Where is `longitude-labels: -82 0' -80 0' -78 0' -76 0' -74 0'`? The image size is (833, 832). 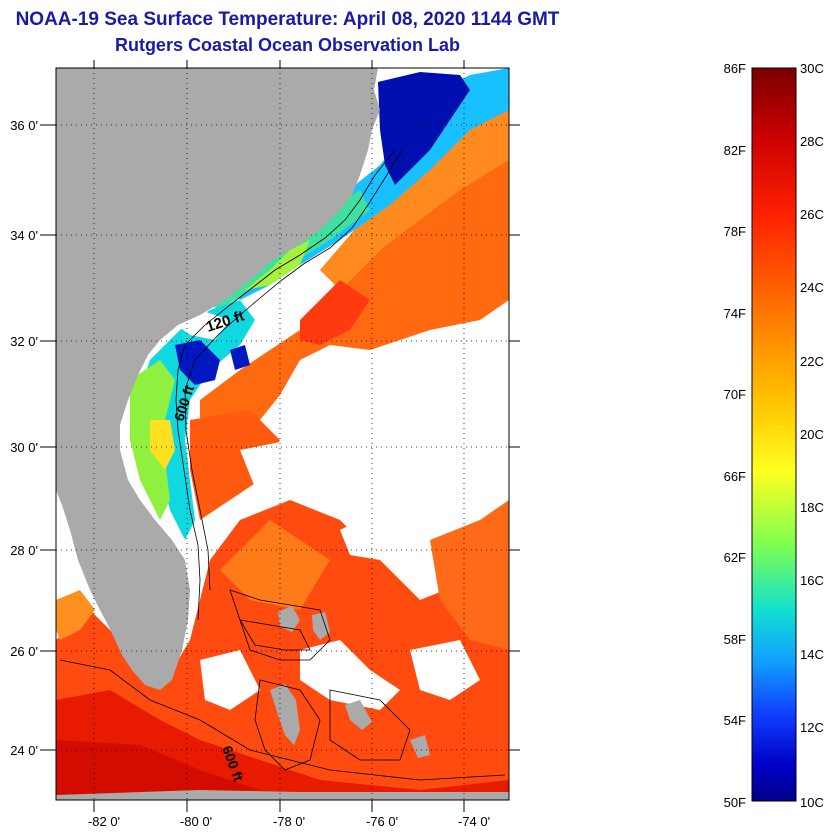
longitude-labels: -82 0' -80 0' -78 0' -76 0' -74 0' is located at coordinates (289, 821).